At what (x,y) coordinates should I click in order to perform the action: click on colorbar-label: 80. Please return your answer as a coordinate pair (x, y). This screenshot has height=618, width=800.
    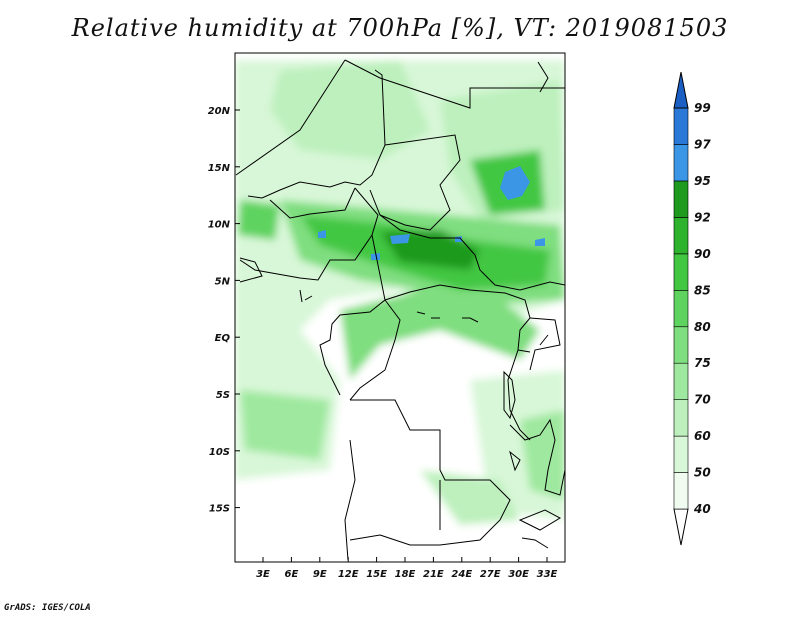
    Looking at the image, I should click on (702, 327).